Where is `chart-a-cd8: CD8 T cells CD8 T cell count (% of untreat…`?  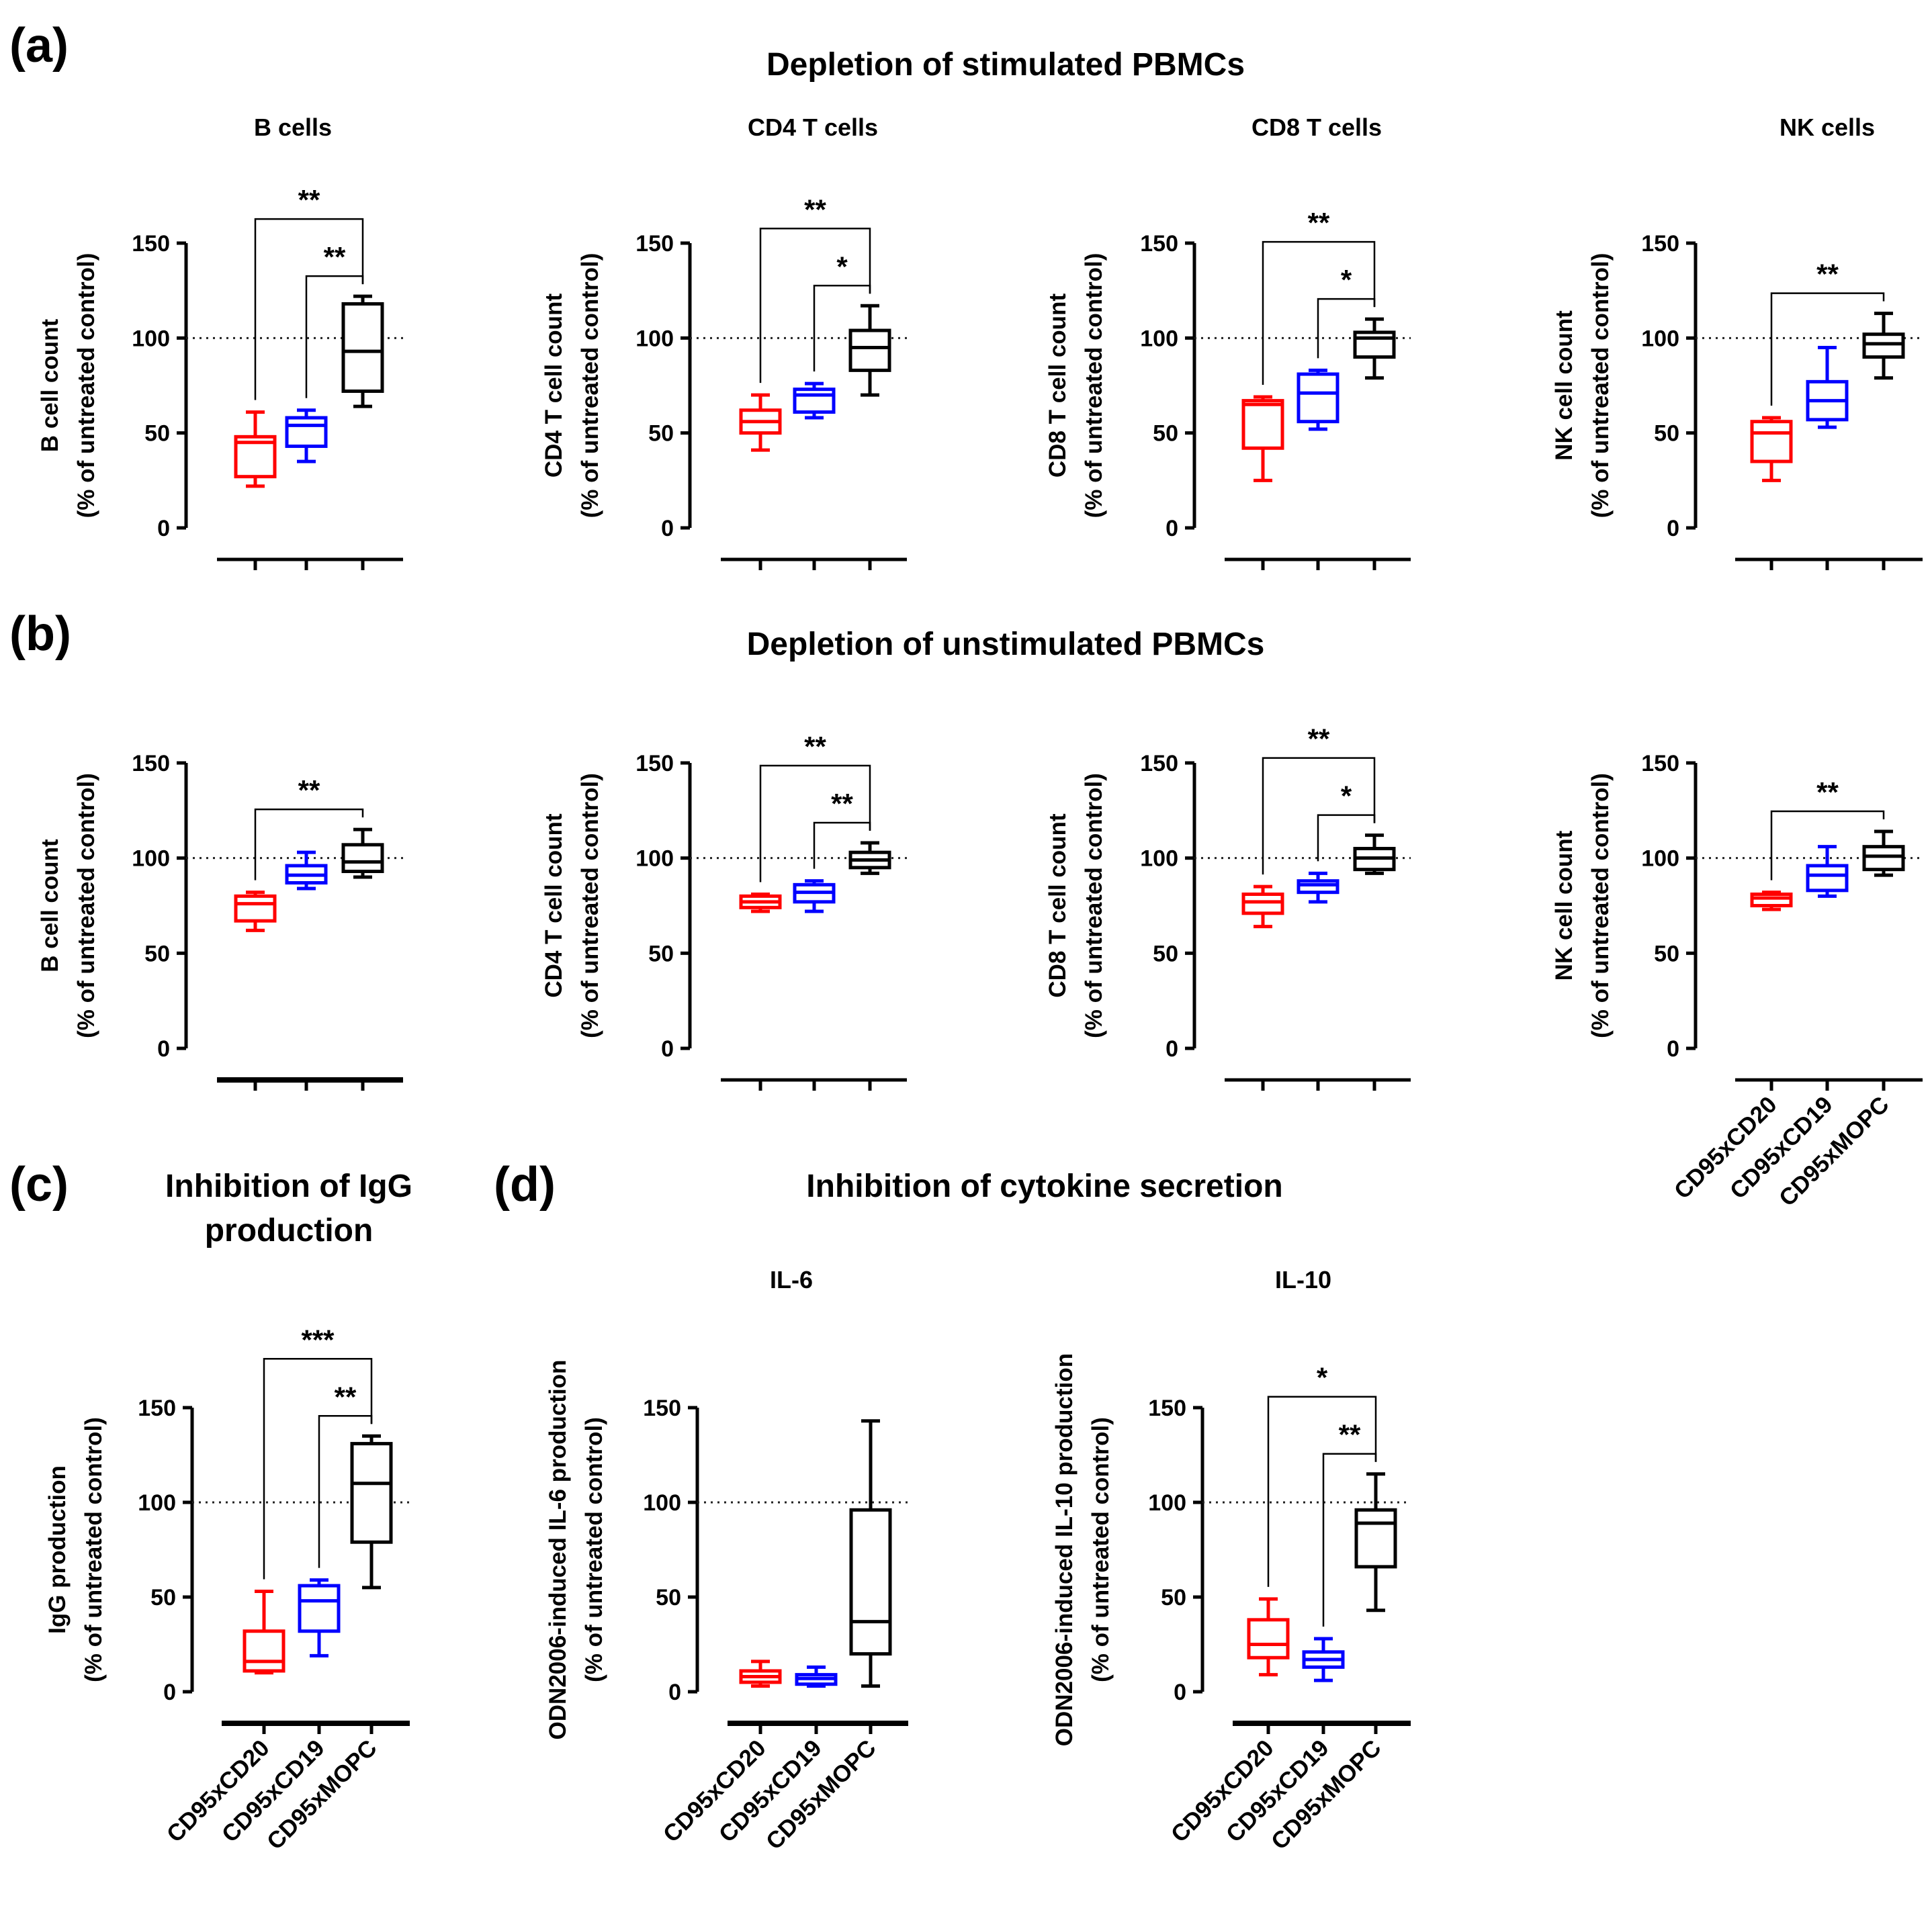
chart-a-cd8: CD8 T cells CD8 T cell count (% of untreat… is located at coordinates (1228, 341).